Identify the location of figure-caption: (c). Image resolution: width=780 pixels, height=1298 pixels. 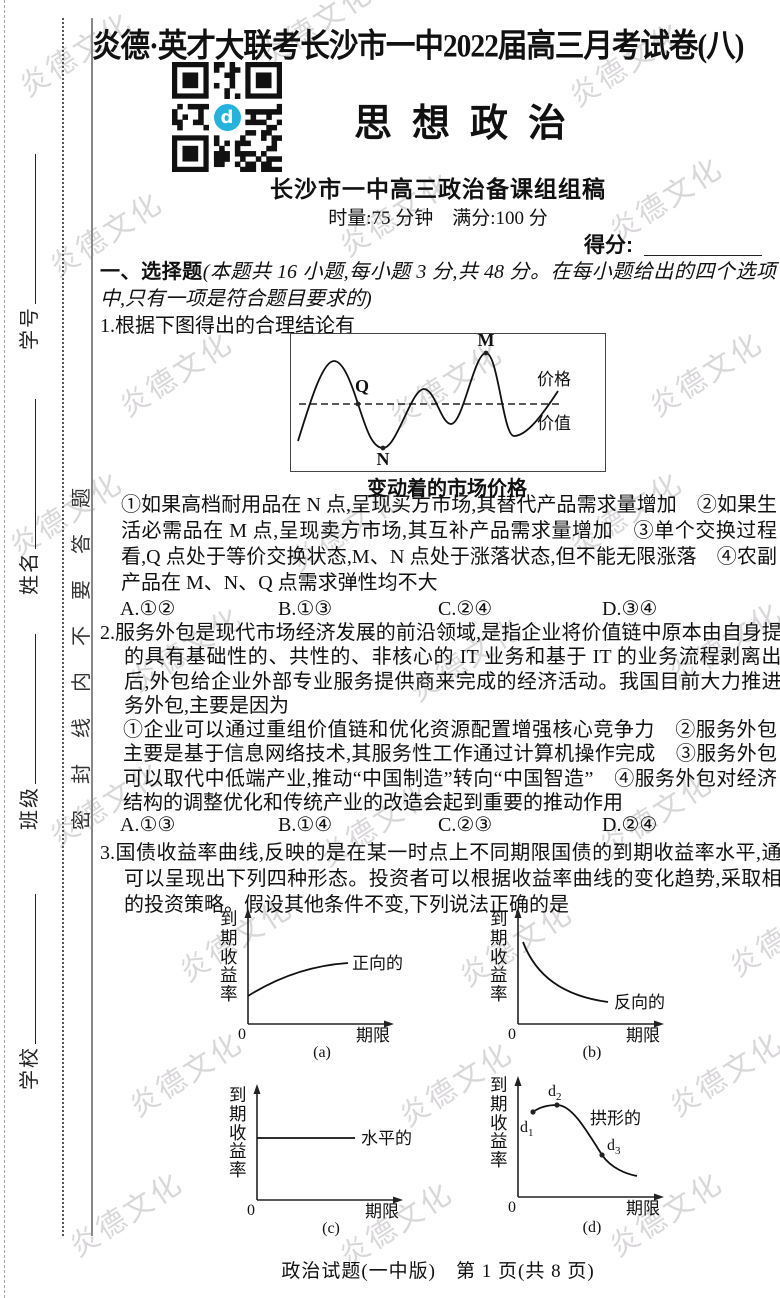
(331, 1228).